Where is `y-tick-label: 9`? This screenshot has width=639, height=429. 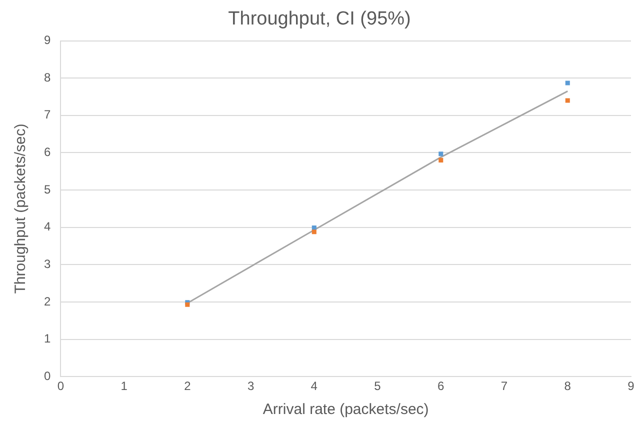 y-tick-label: 9 is located at coordinates (47, 40).